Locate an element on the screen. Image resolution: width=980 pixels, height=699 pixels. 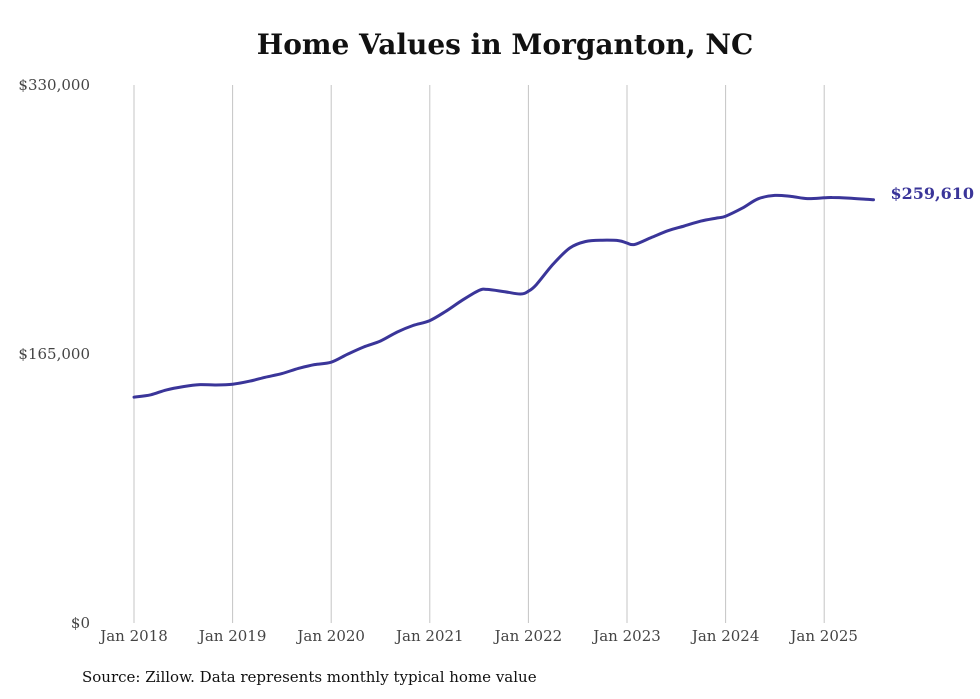
x-tick-label: Jan 2023 is located at coordinates (626, 636).